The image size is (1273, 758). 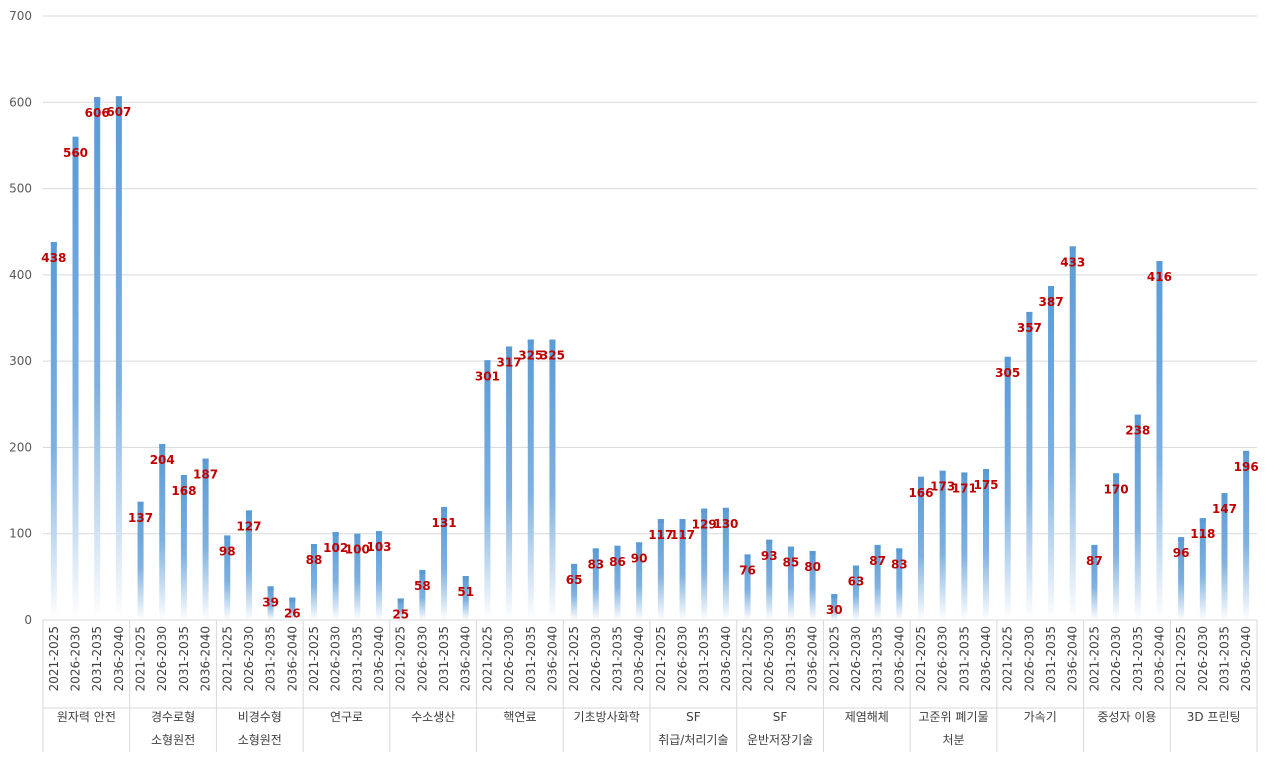 I want to click on data-label: 175, so click(x=985, y=485).